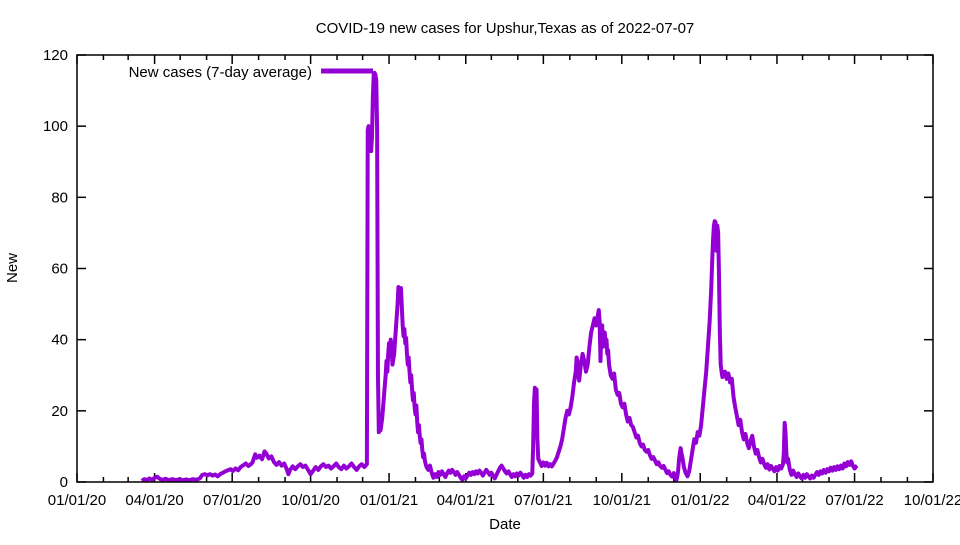 Image resolution: width=960 pixels, height=545 pixels. I want to click on x-tick-label: 01/01/20, so click(77, 500).